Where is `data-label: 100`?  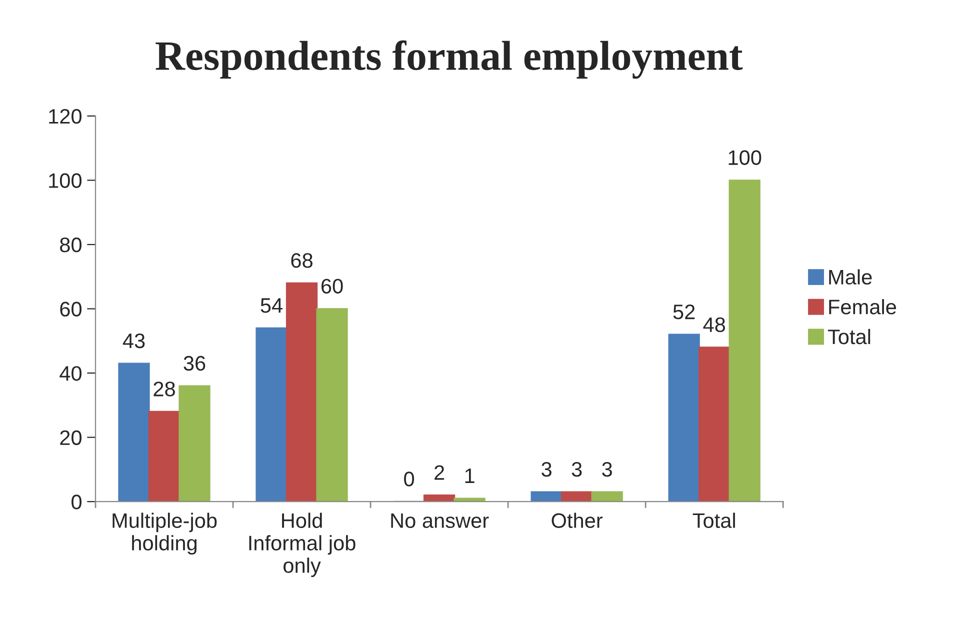 data-label: 100 is located at coordinates (745, 158).